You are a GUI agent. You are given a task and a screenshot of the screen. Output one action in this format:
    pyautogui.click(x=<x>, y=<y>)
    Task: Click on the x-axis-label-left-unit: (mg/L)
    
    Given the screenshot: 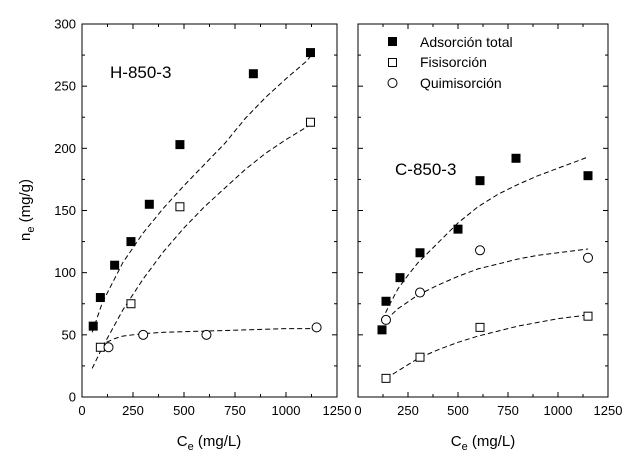 What is the action you would take?
    pyautogui.click(x=218, y=441)
    